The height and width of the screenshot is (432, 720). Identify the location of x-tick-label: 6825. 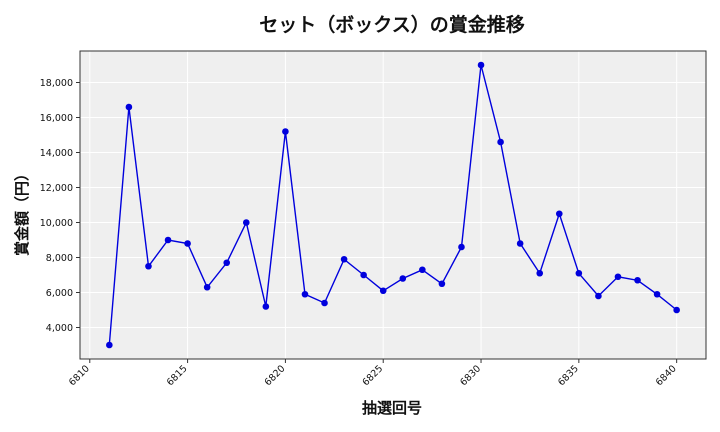
(372, 375).